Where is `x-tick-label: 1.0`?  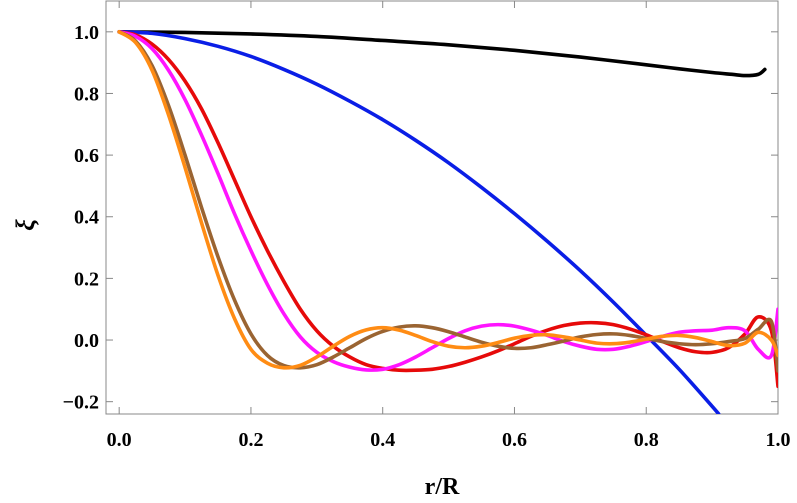
x-tick-label: 1.0 is located at coordinates (778, 440).